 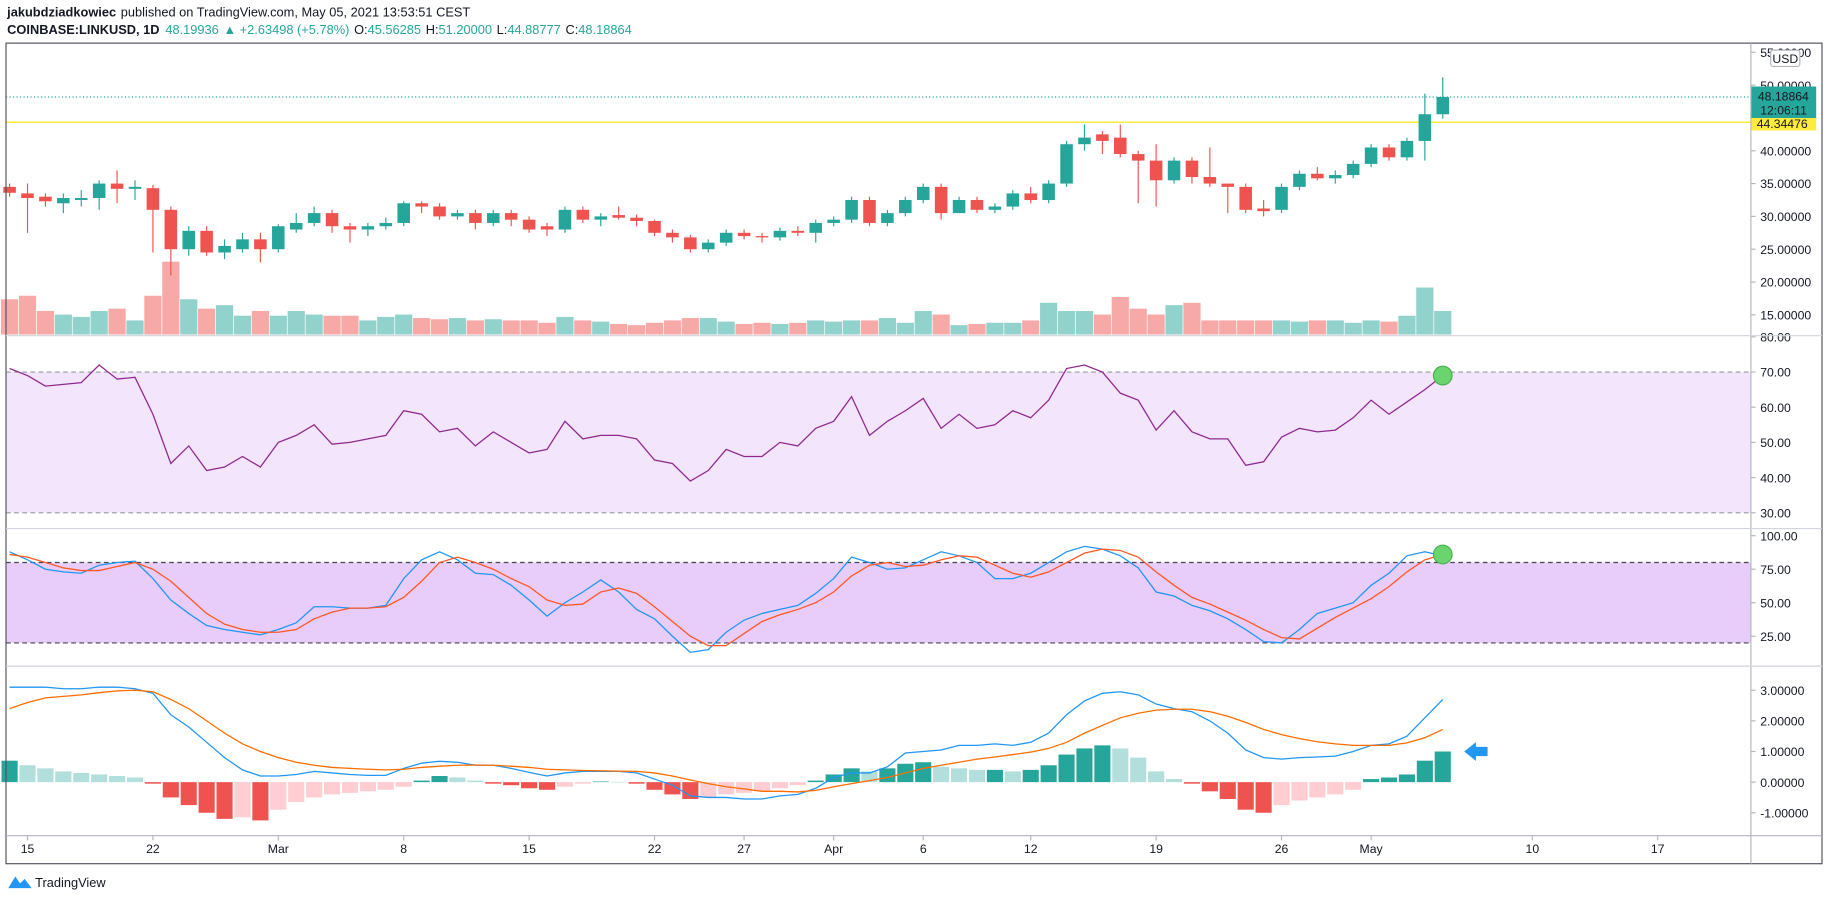 What do you see at coordinates (1782, 124) in the screenshot?
I see `level-tag-label: 44.34476` at bounding box center [1782, 124].